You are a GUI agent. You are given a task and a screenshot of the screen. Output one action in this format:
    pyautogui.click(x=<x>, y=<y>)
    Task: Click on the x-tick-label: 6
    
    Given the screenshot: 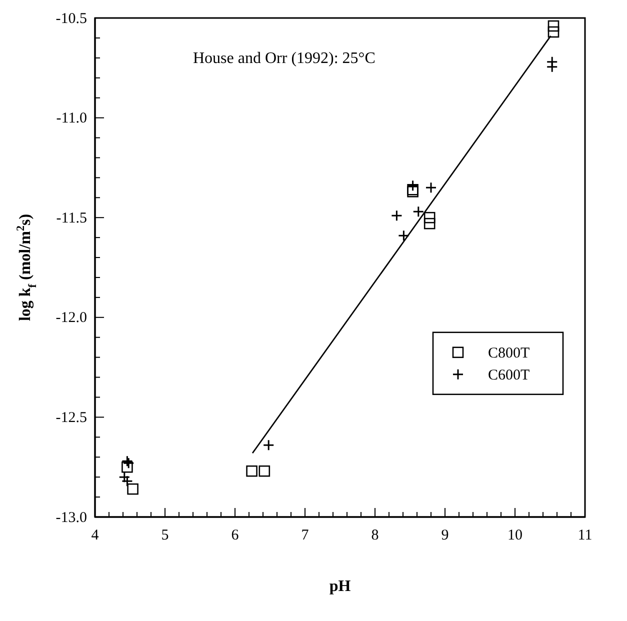 What is the action you would take?
    pyautogui.click(x=235, y=536)
    